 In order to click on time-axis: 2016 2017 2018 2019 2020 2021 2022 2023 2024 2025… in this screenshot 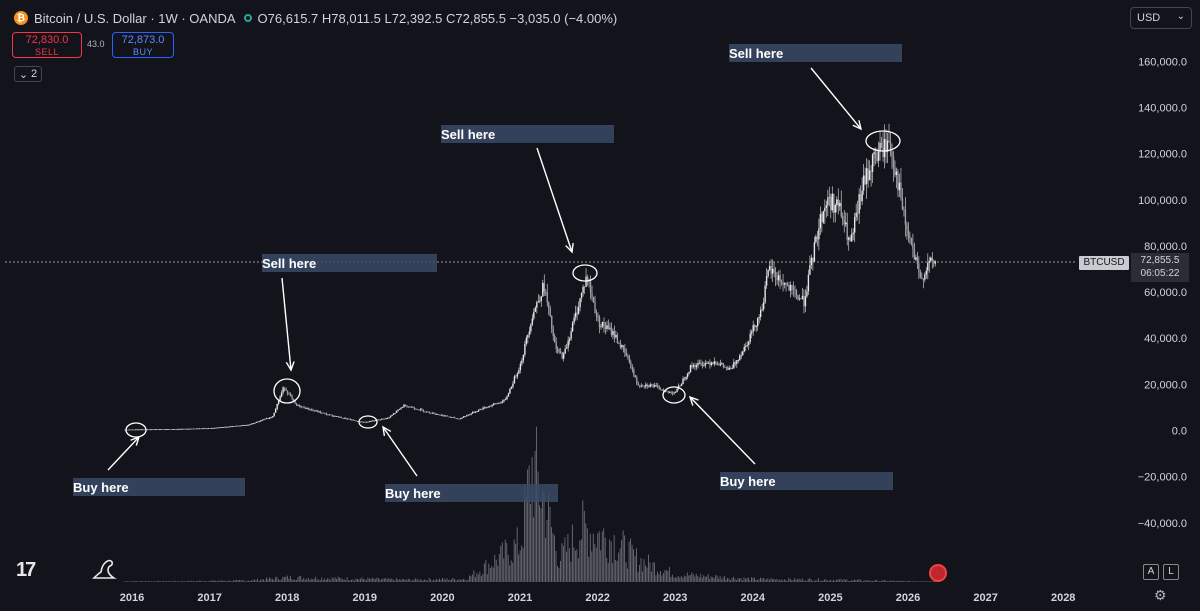, I will do `click(598, 598)`.